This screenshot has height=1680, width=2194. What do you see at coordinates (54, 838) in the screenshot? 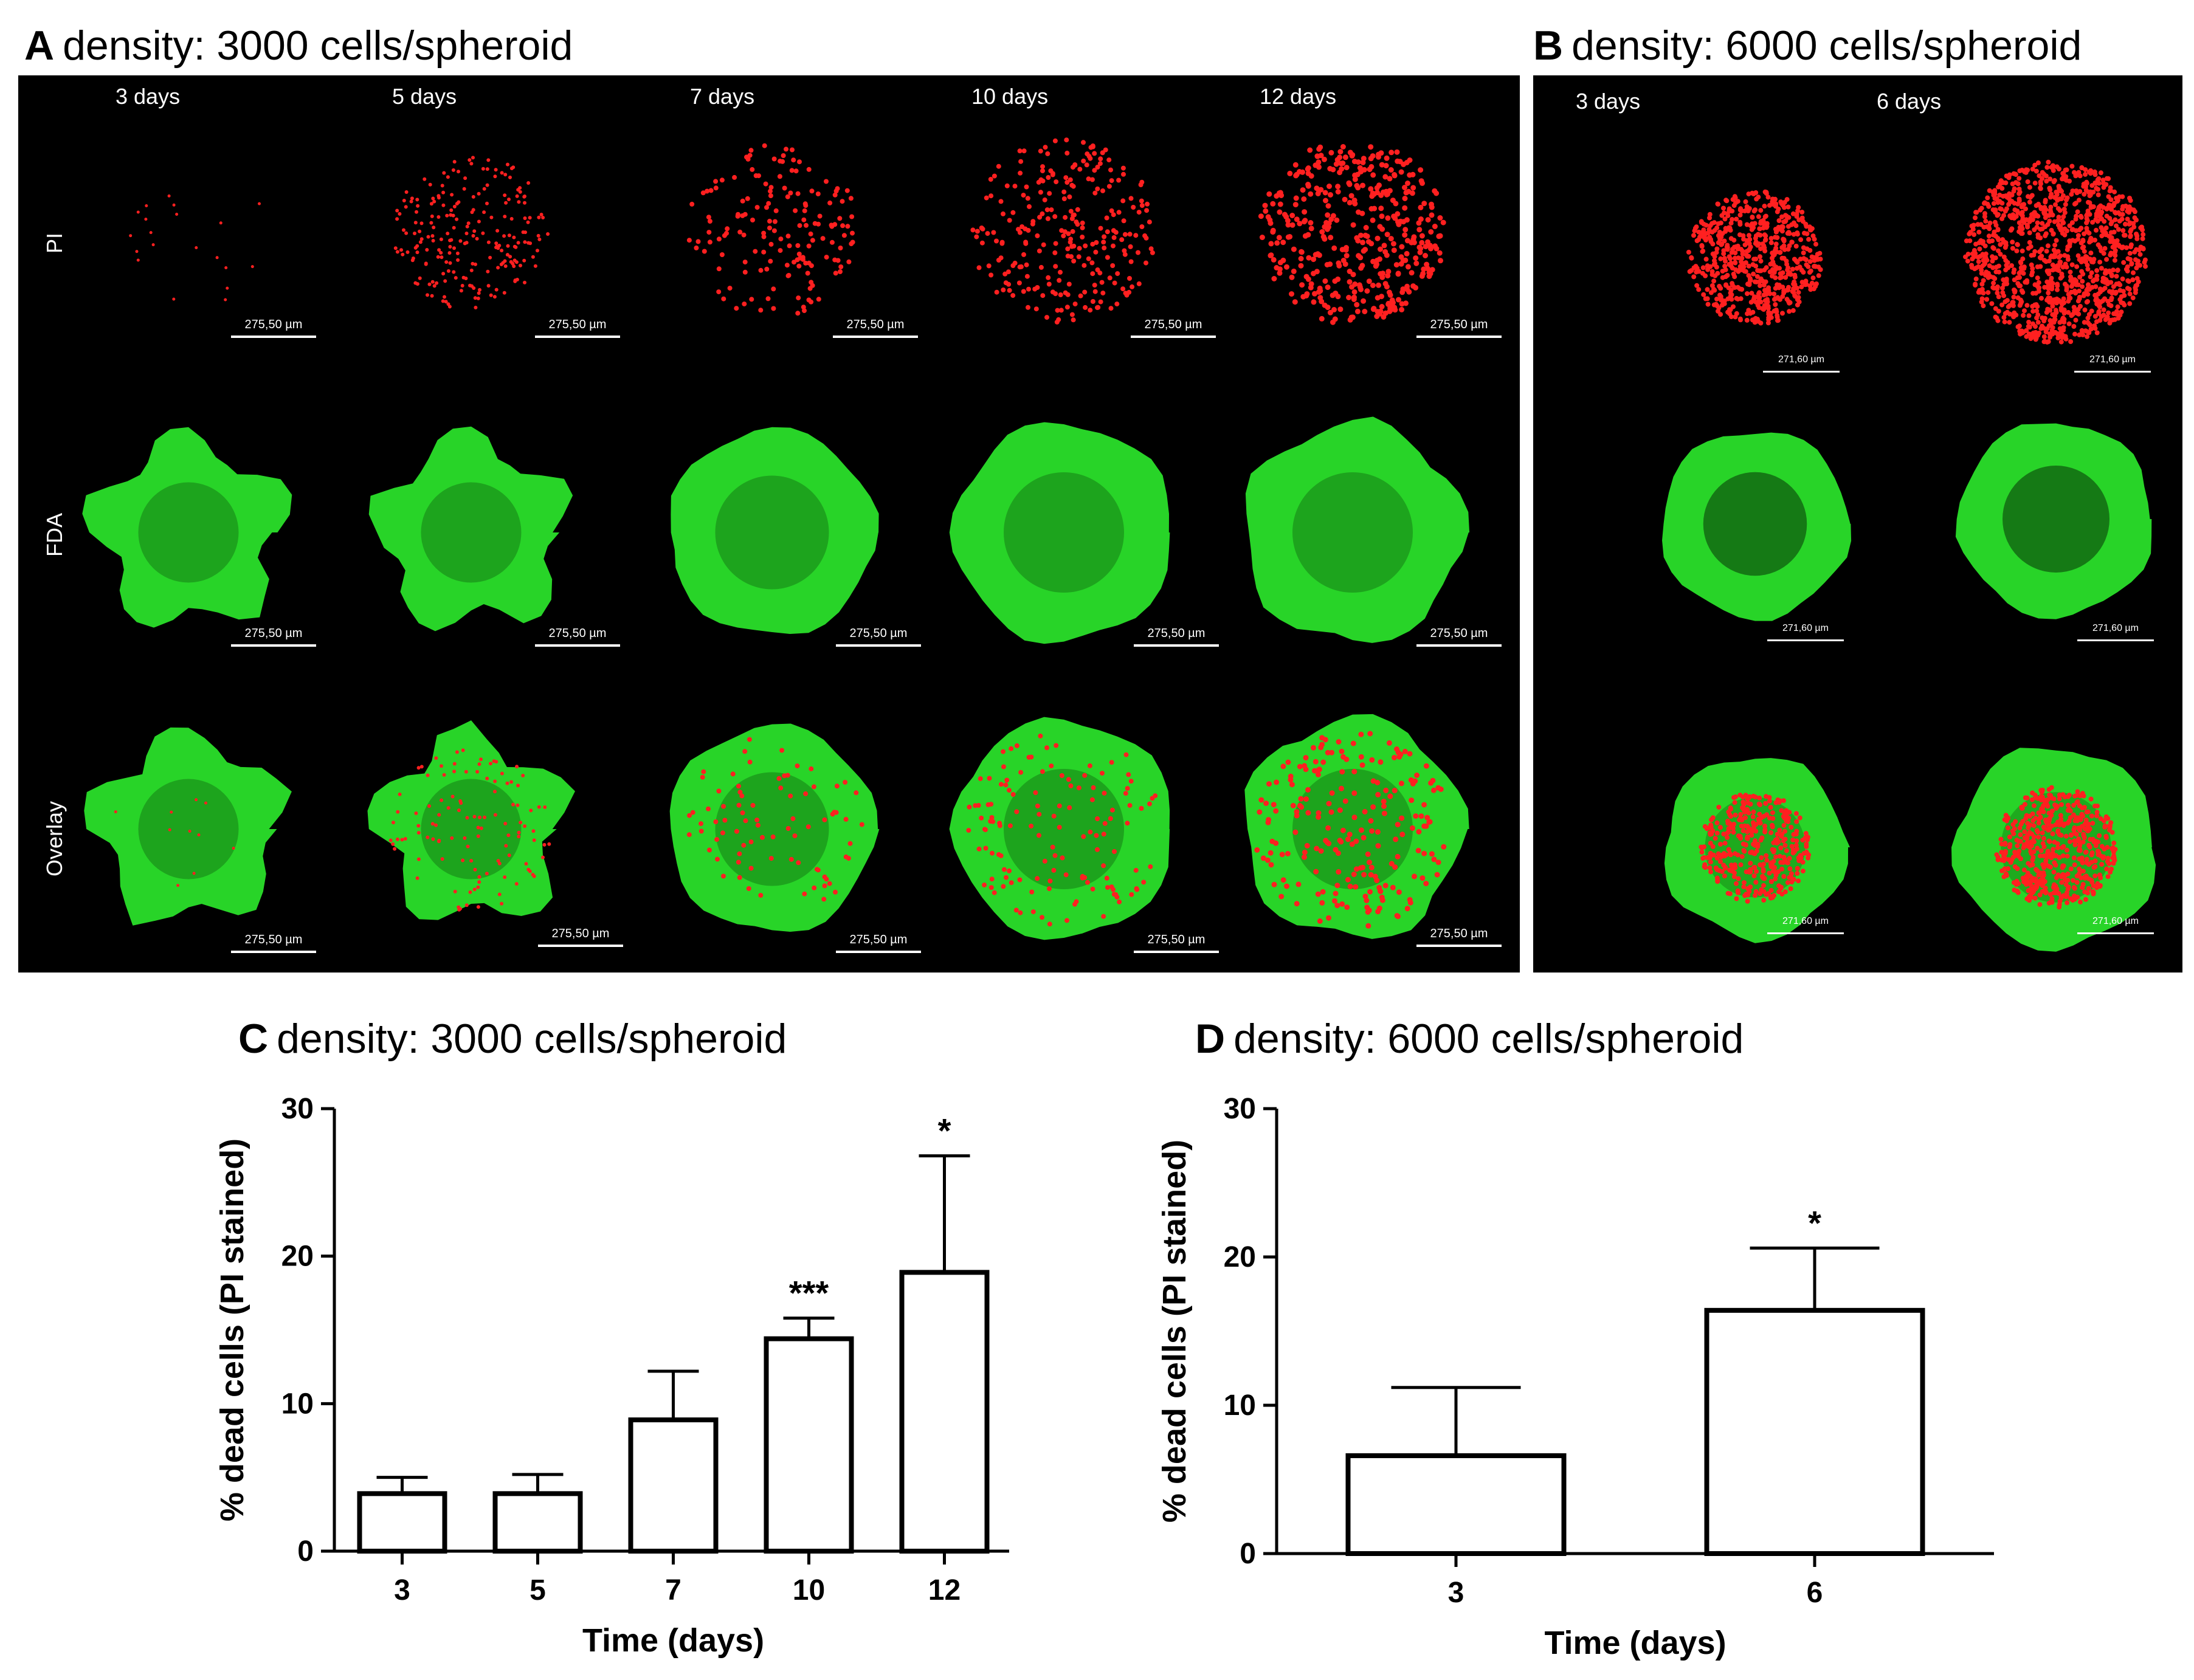
I see `row-label-overlay: Overlay` at bounding box center [54, 838].